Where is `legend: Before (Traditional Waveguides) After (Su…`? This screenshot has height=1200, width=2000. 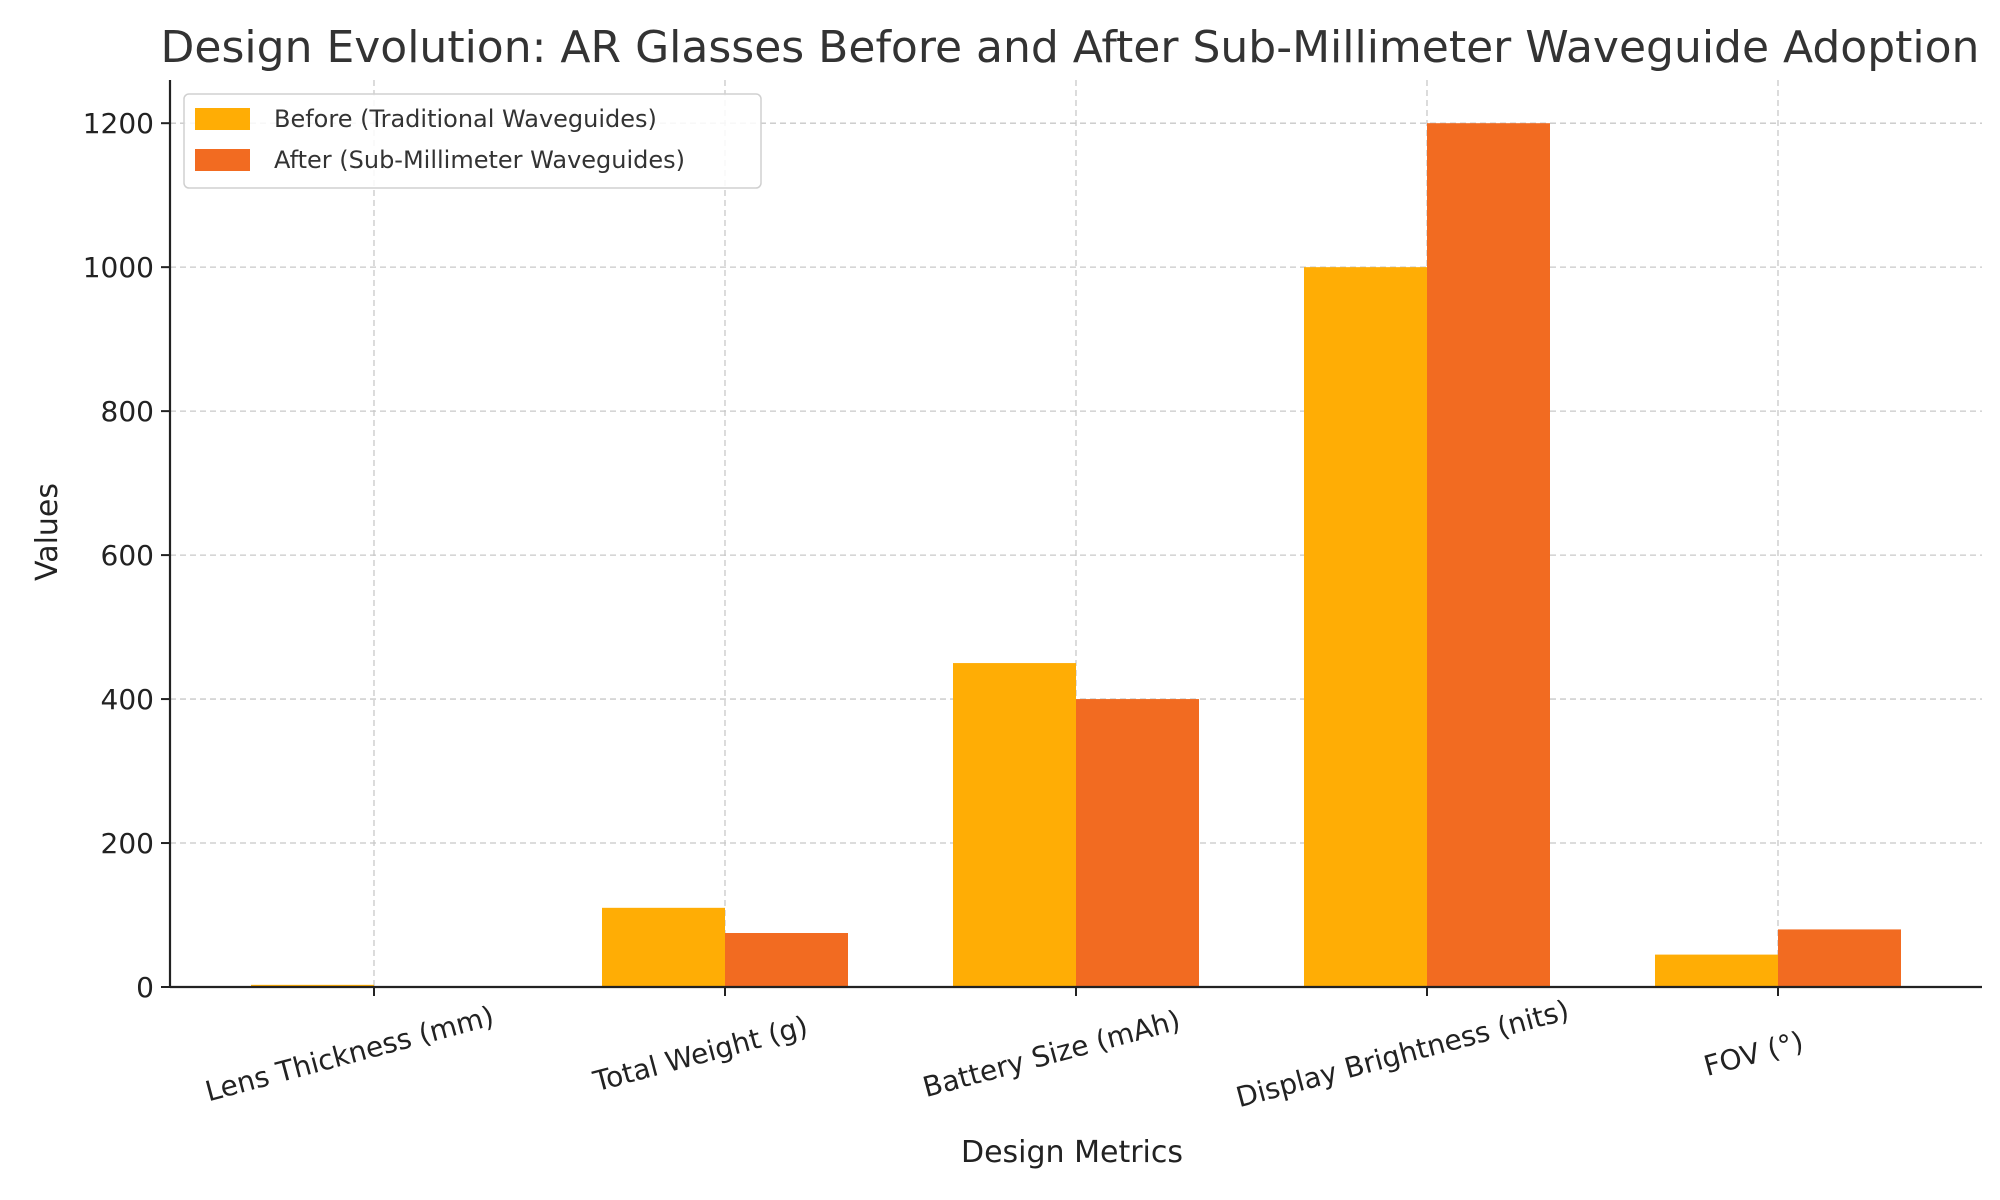 legend: Before (Traditional Waveguides) After (Su… is located at coordinates (472, 141).